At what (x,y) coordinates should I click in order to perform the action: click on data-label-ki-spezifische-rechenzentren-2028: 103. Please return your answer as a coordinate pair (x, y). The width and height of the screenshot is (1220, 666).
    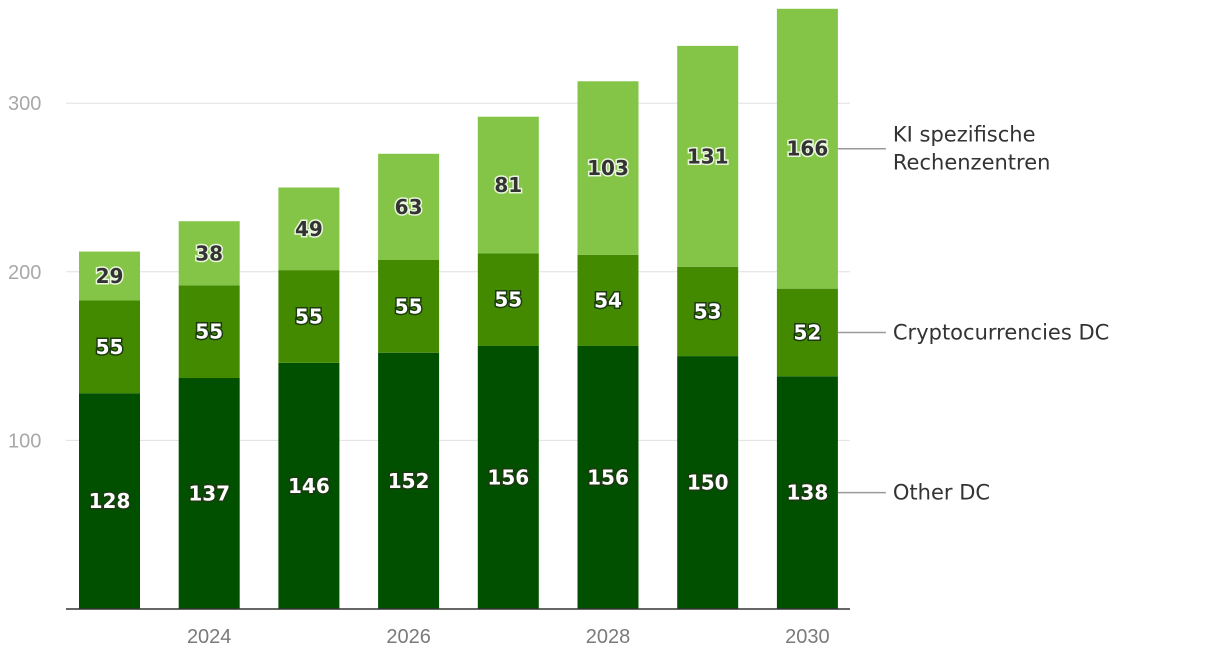
    Looking at the image, I should click on (608, 168).